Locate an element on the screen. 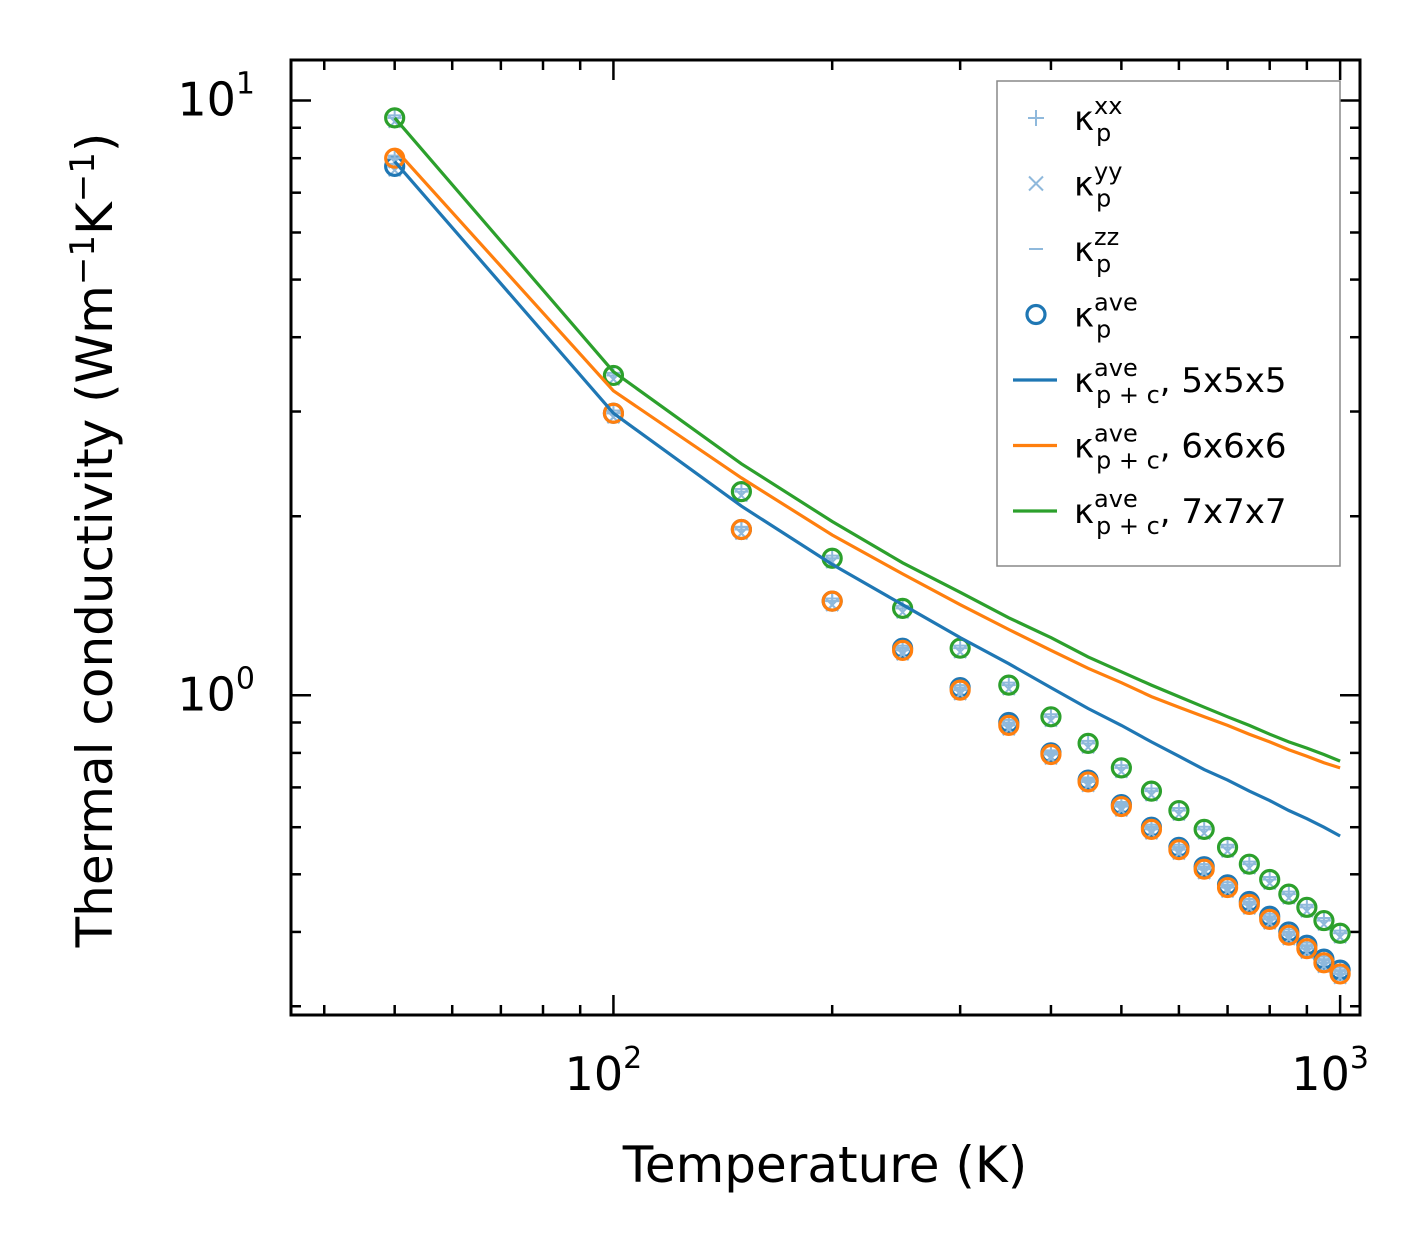  legend-box is located at coordinates (1168, 323).